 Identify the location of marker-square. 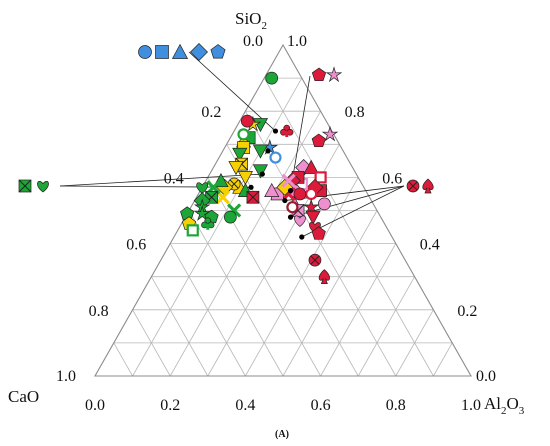
(162, 52).